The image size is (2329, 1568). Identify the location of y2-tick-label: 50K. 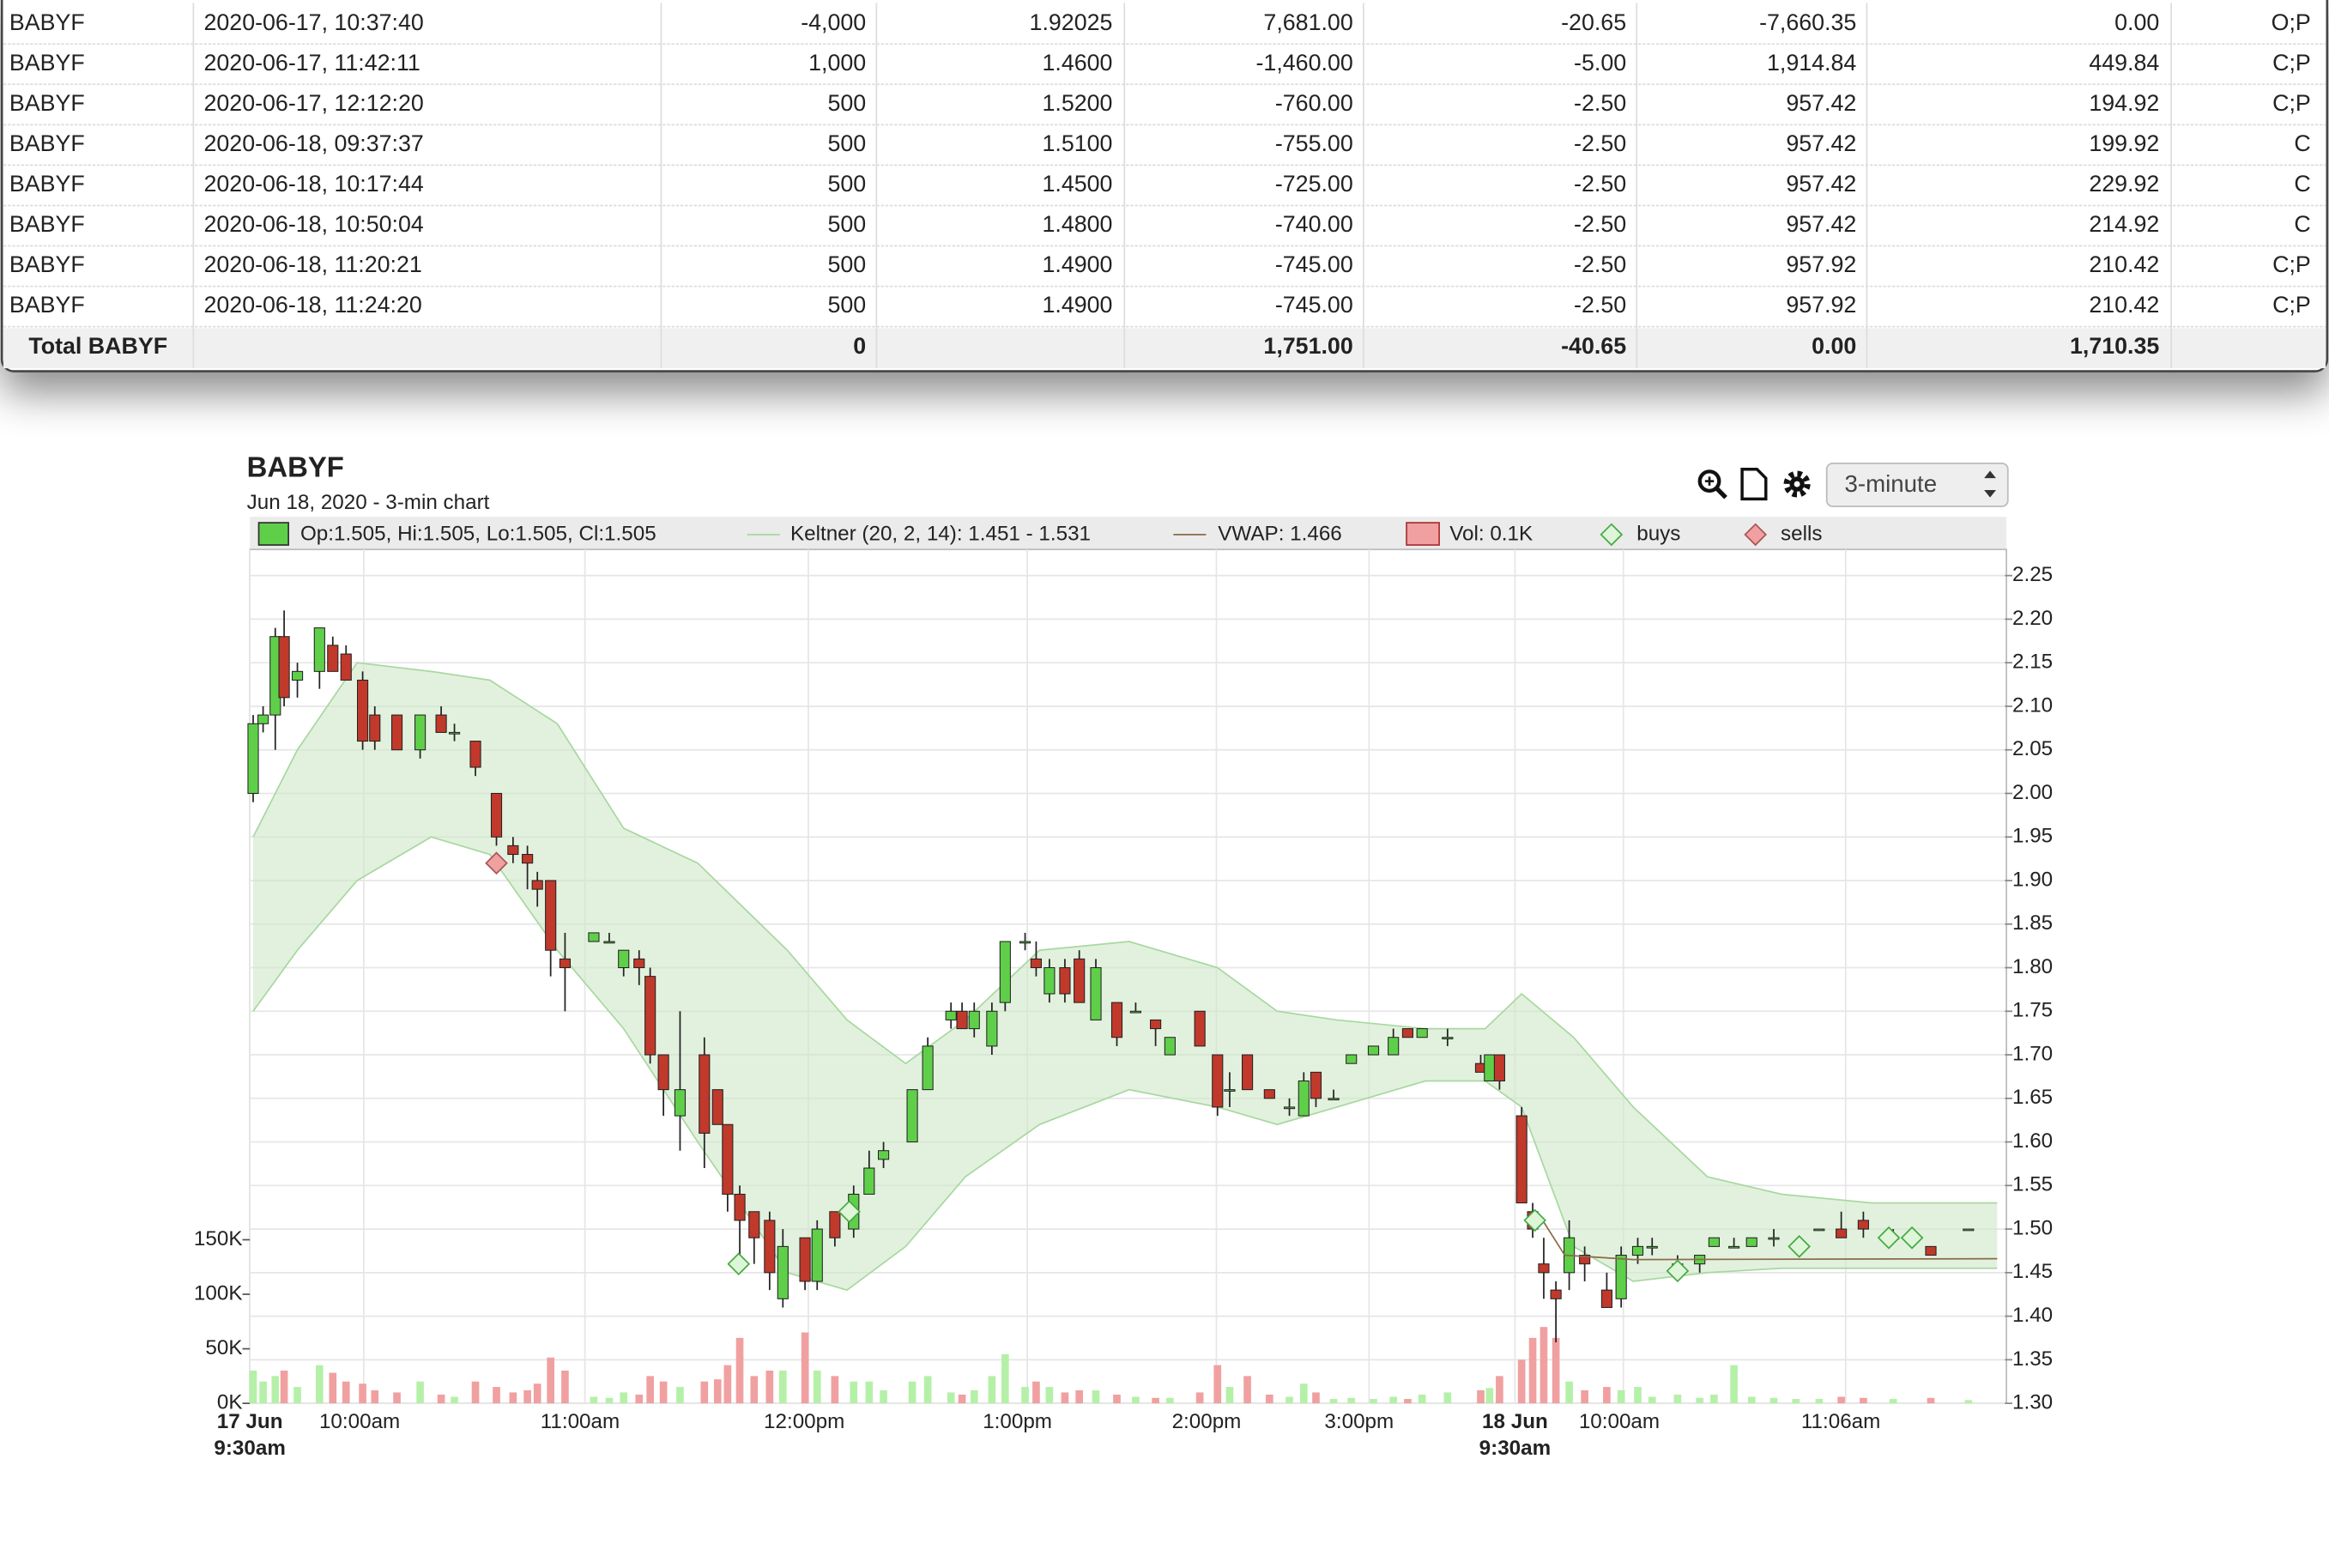
(224, 1347).